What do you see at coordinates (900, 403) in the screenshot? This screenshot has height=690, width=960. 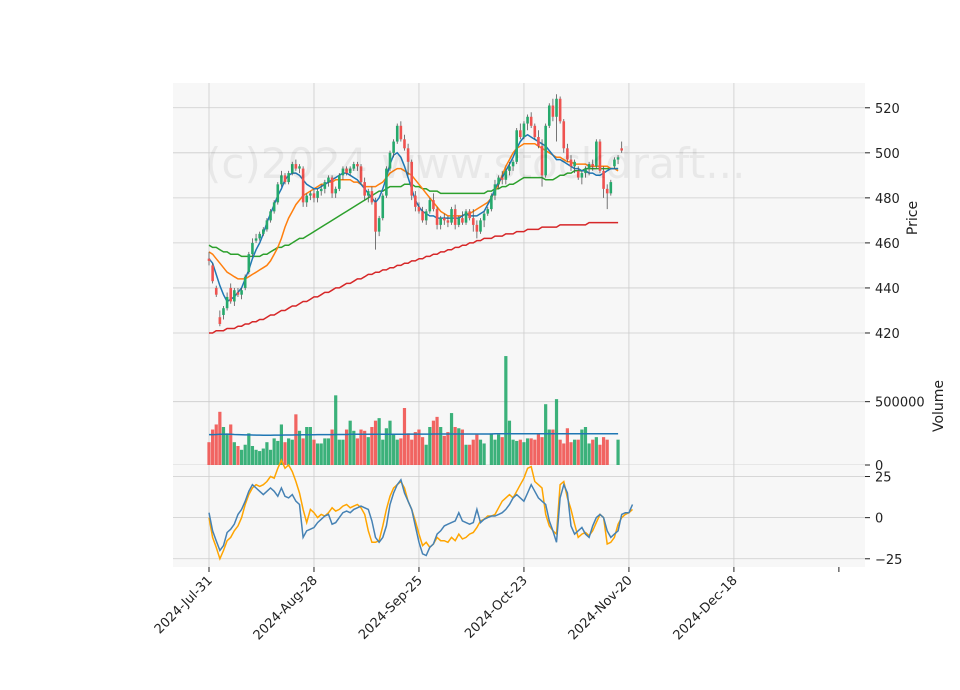 I see `volume-ytick-label: 500000` at bounding box center [900, 403].